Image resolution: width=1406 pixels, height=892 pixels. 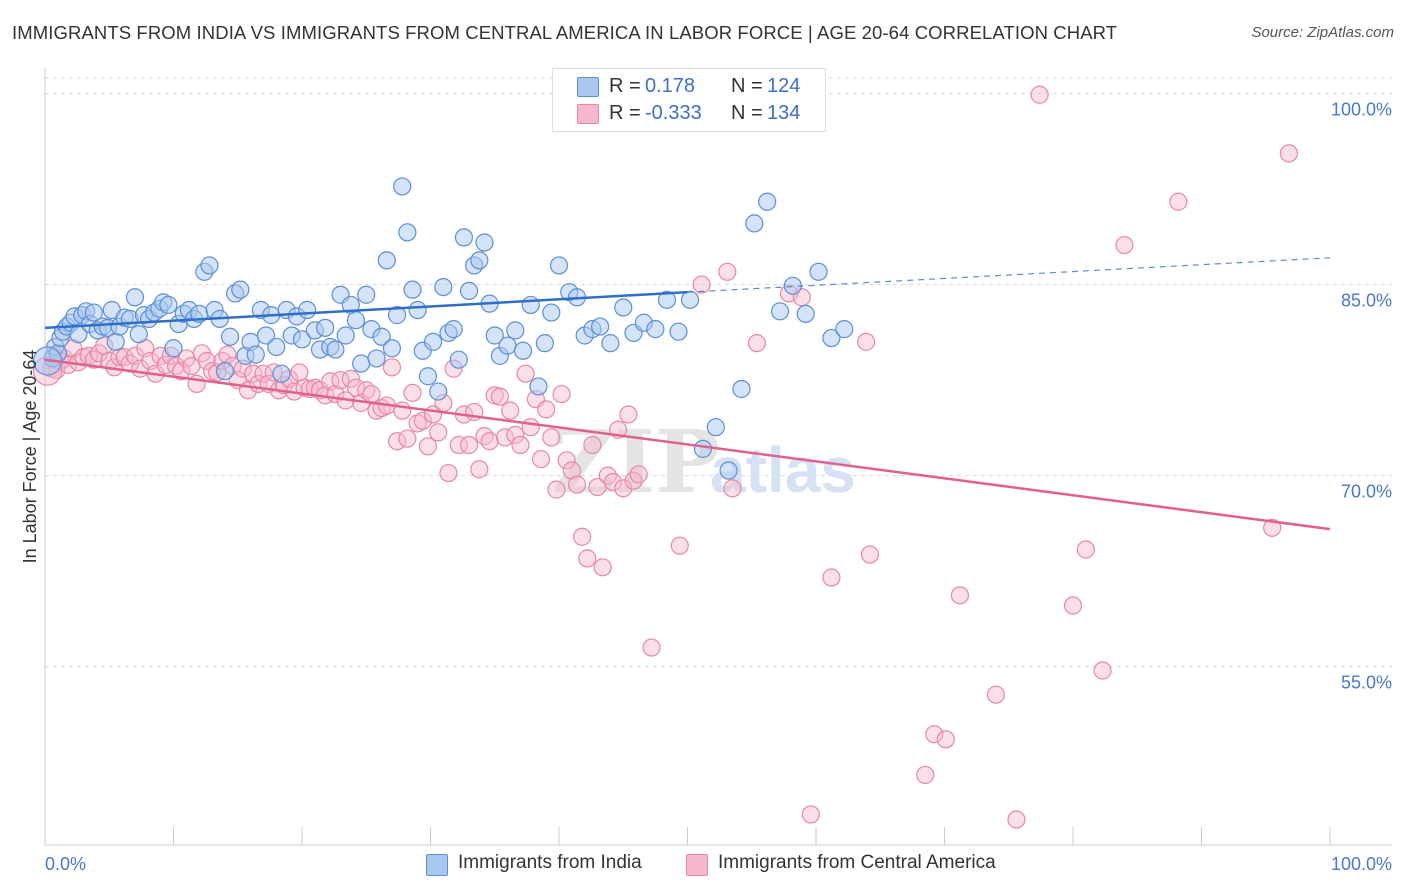 What do you see at coordinates (1322, 32) in the screenshot?
I see `source-label: Source: ZipAtlas.com` at bounding box center [1322, 32].